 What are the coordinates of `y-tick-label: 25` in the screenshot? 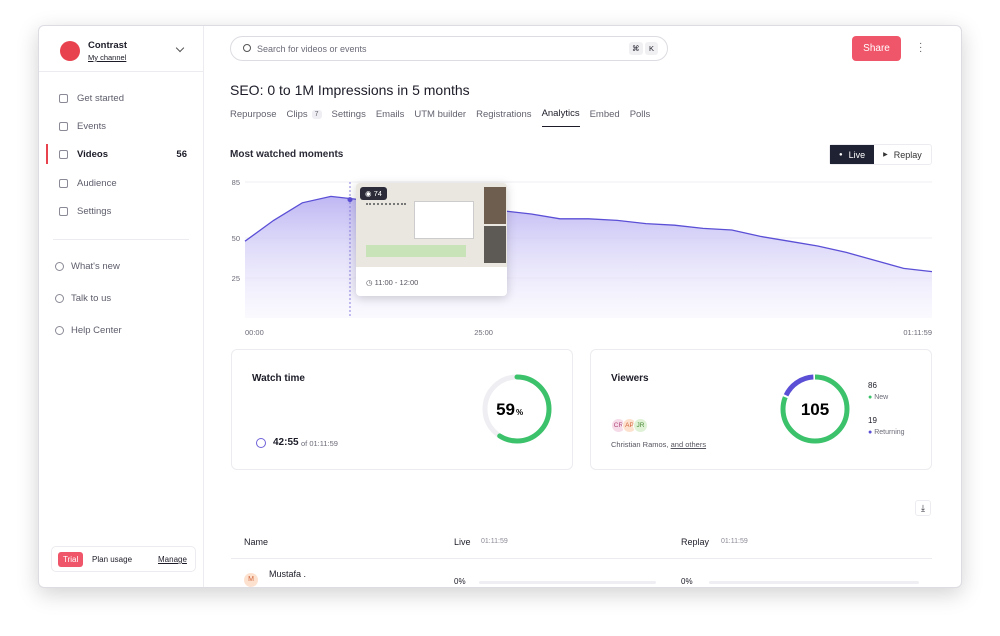 It's located at (236, 278).